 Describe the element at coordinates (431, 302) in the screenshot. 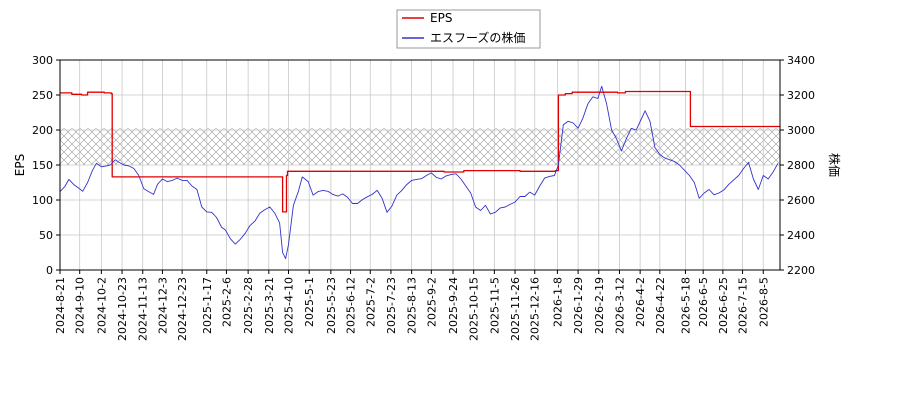

I see `x-tick-label: 2025-9-2` at that location.